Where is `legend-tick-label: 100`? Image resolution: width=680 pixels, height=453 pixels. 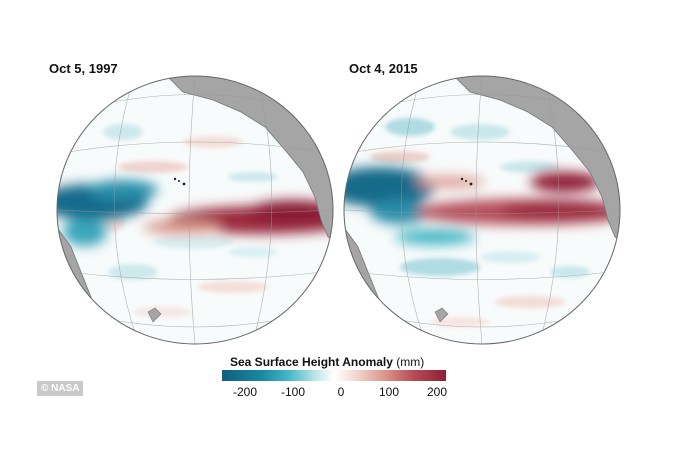 legend-tick-label: 100 is located at coordinates (389, 392).